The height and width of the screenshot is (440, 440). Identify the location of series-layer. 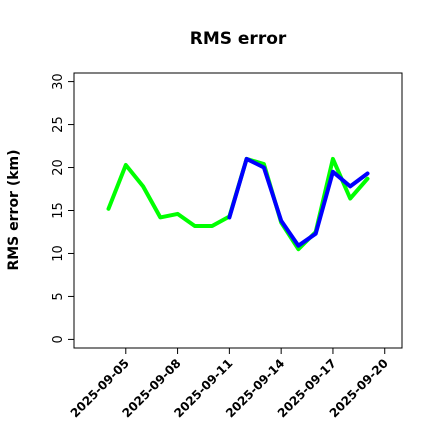
(238, 204).